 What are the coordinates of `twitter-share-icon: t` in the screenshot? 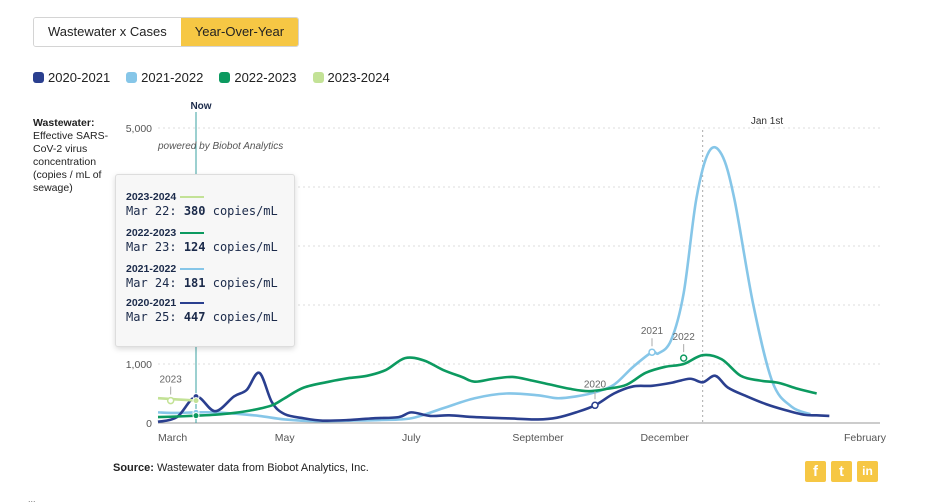 It's located at (841, 471).